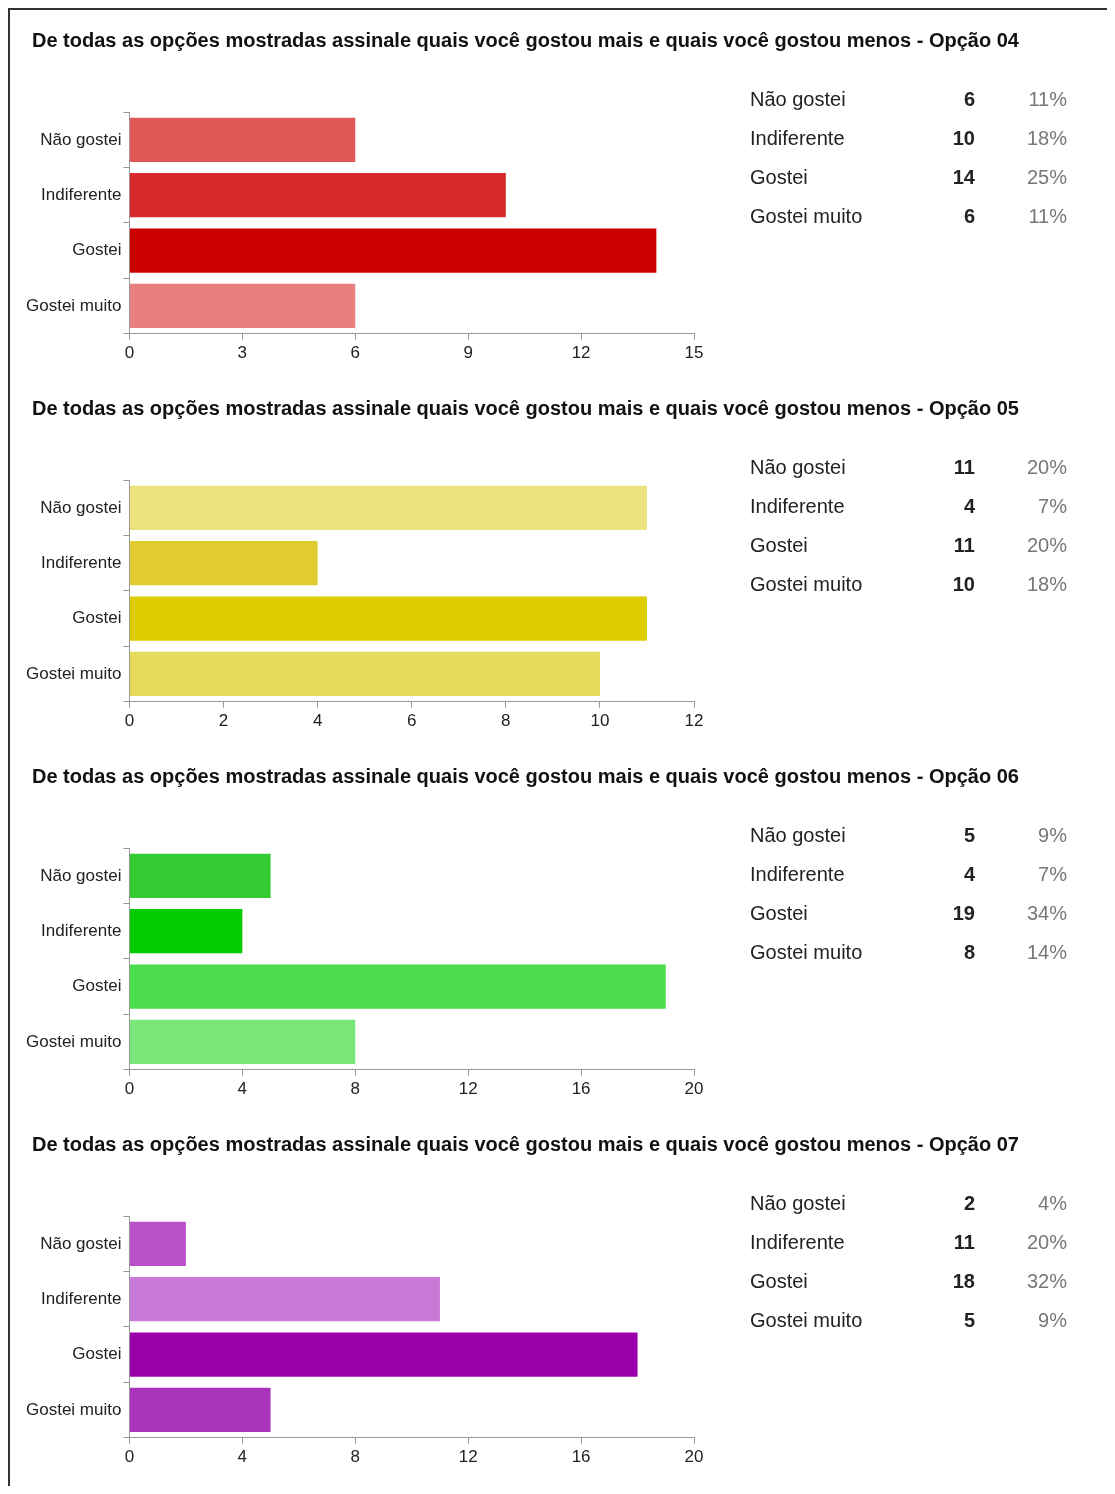 This screenshot has width=1115, height=1494. What do you see at coordinates (468, 353) in the screenshot?
I see `x-tick-label: 9` at bounding box center [468, 353].